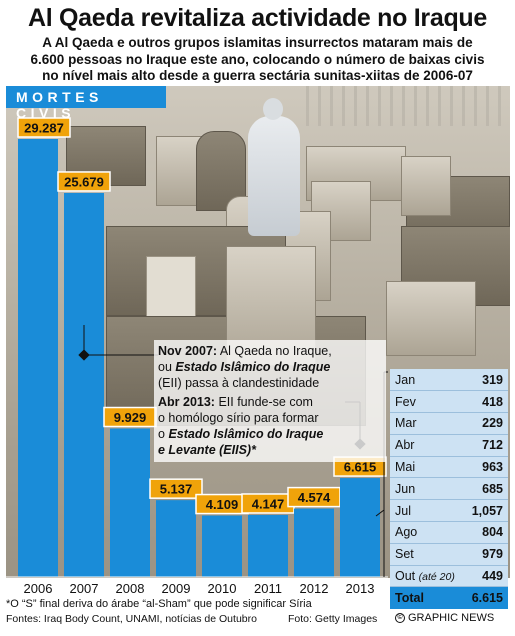 Image resolution: width=515 pixels, height=636 pixels. I want to click on table-row: Jan 319, so click(449, 380).